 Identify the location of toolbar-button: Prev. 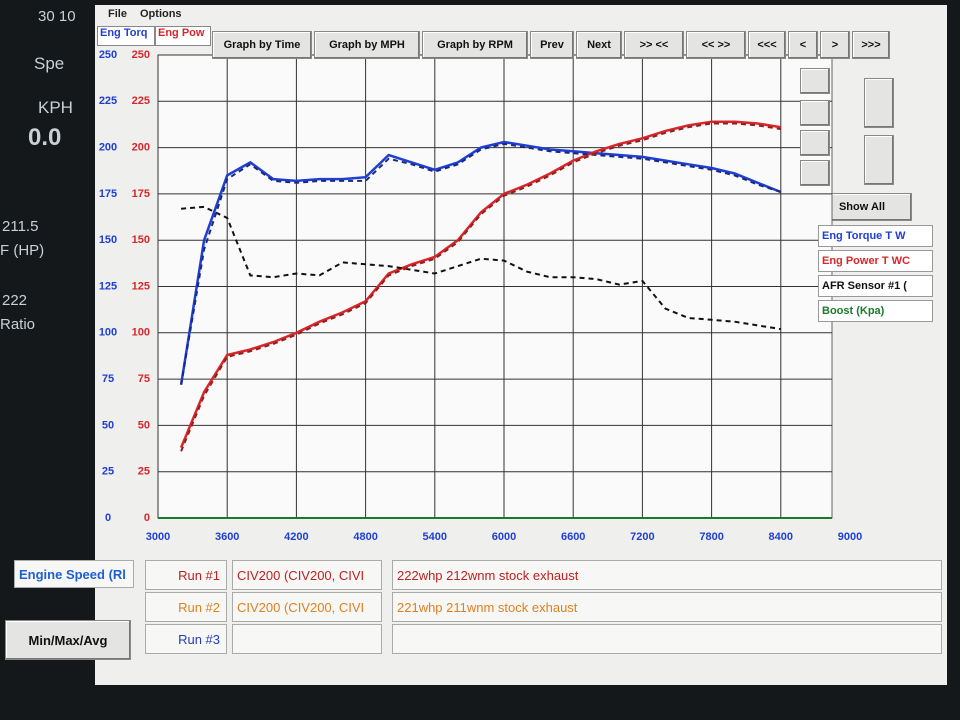
(552, 45).